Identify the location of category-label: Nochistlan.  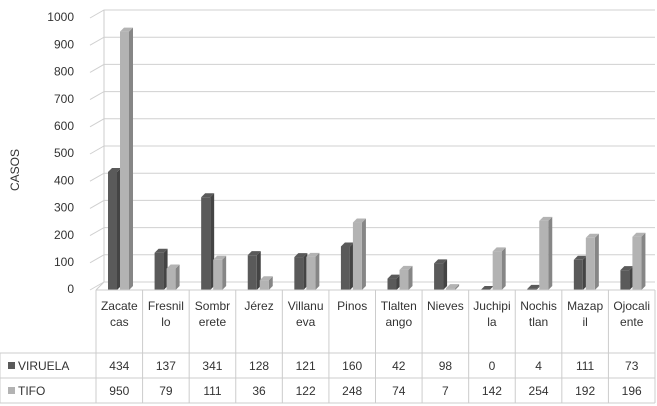
(538, 314).